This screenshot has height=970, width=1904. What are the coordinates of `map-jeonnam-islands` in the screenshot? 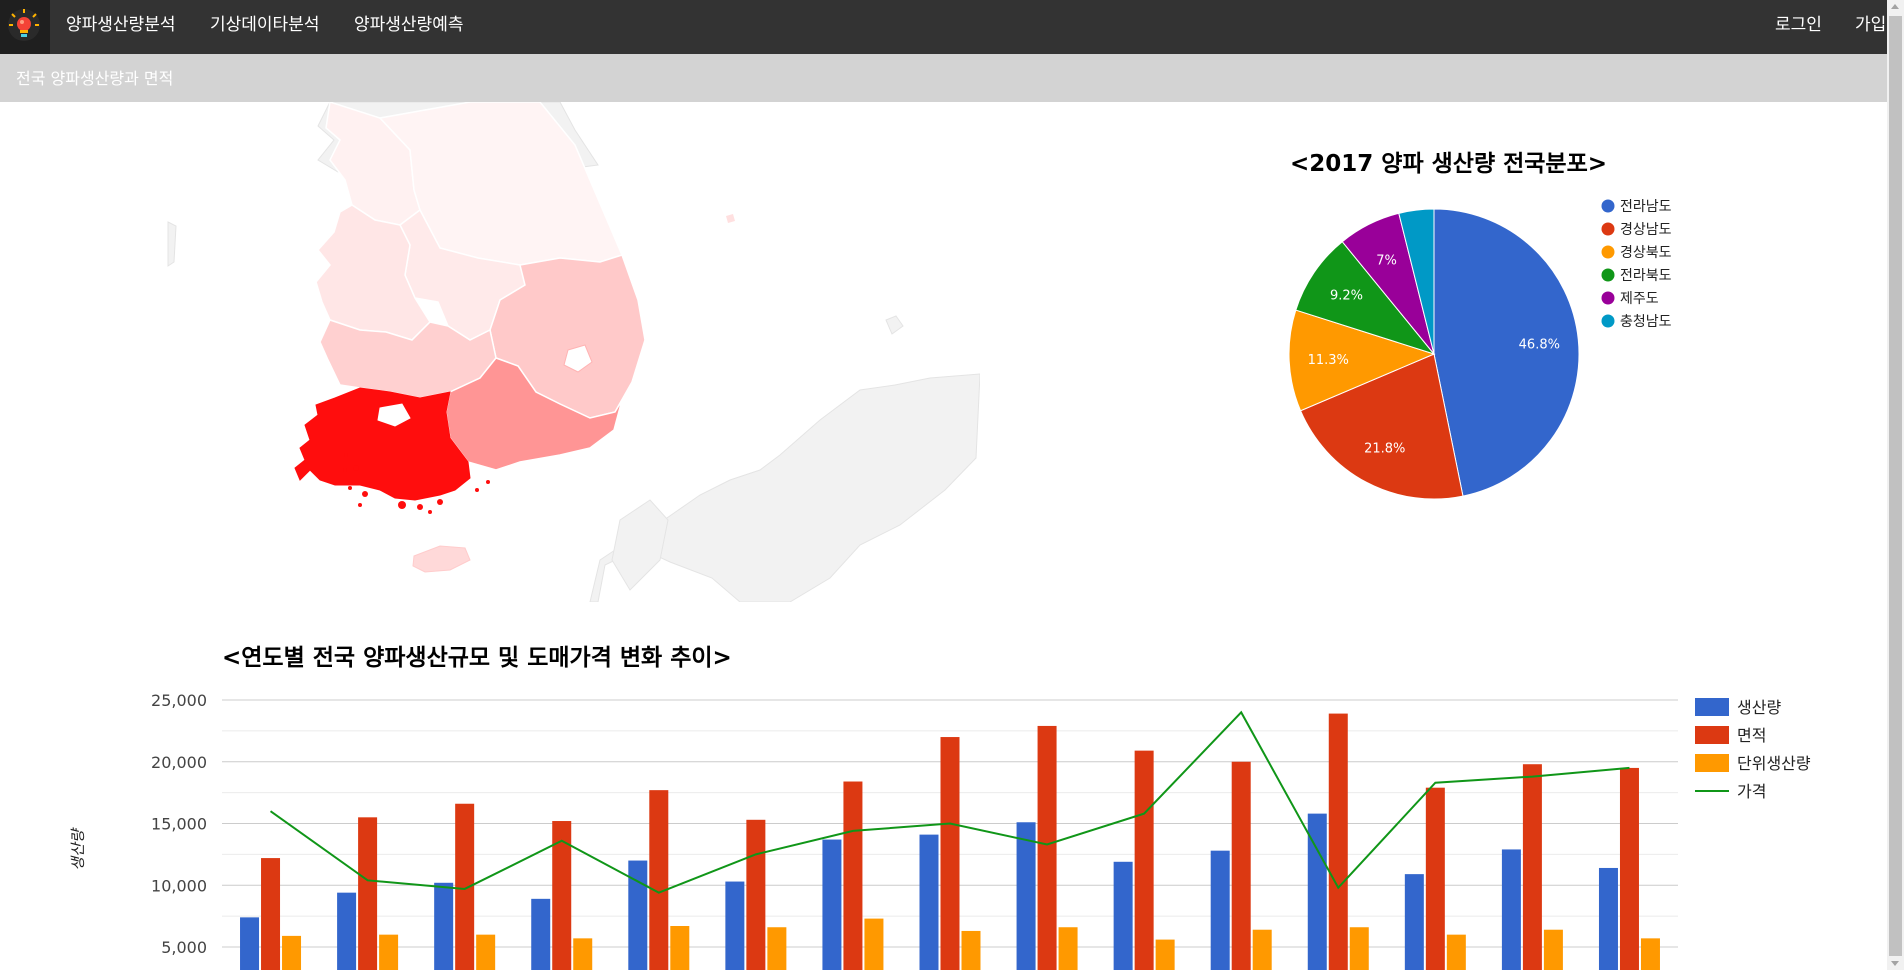 It's located at (416, 483).